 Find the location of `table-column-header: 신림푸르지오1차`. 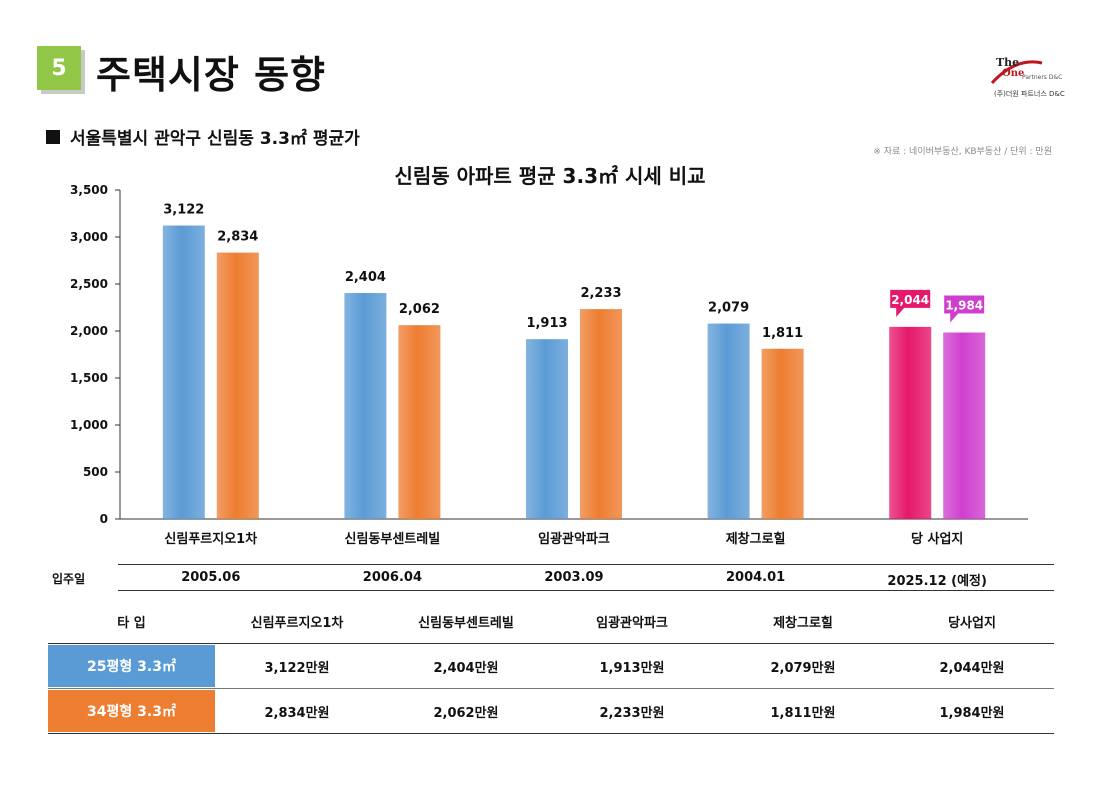

table-column-header: 신림푸르지오1차 is located at coordinates (297, 623).